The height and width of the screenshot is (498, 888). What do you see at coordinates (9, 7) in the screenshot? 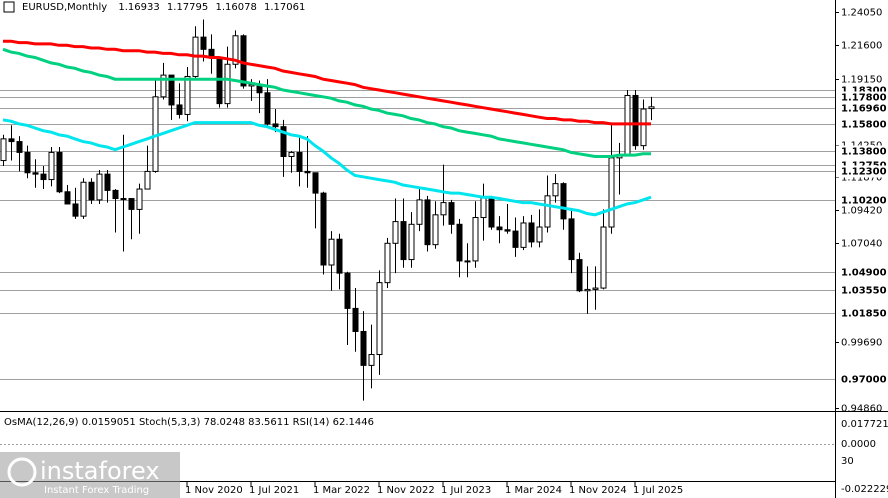
I see `symbol-icon` at bounding box center [9, 7].